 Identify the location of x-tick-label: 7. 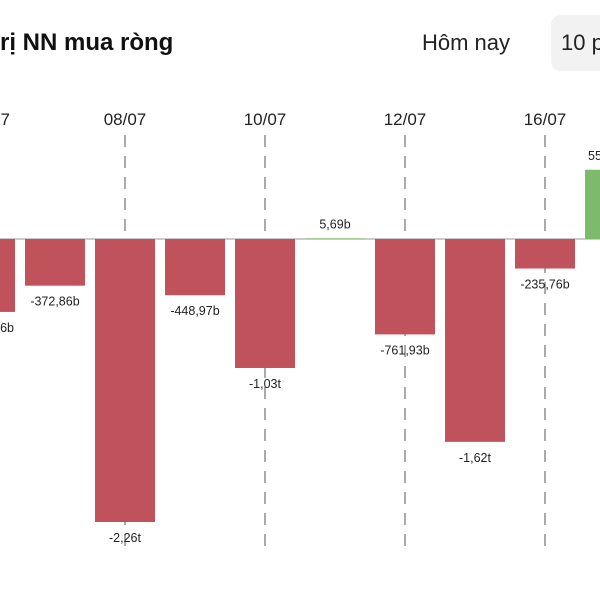
(5, 119).